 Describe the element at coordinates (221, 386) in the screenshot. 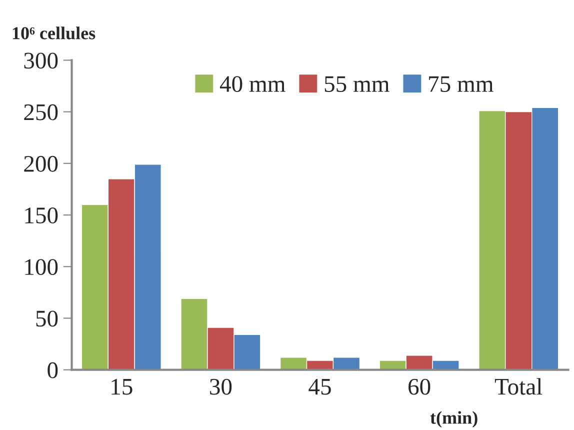

I see `x-tick-label: 30` at that location.